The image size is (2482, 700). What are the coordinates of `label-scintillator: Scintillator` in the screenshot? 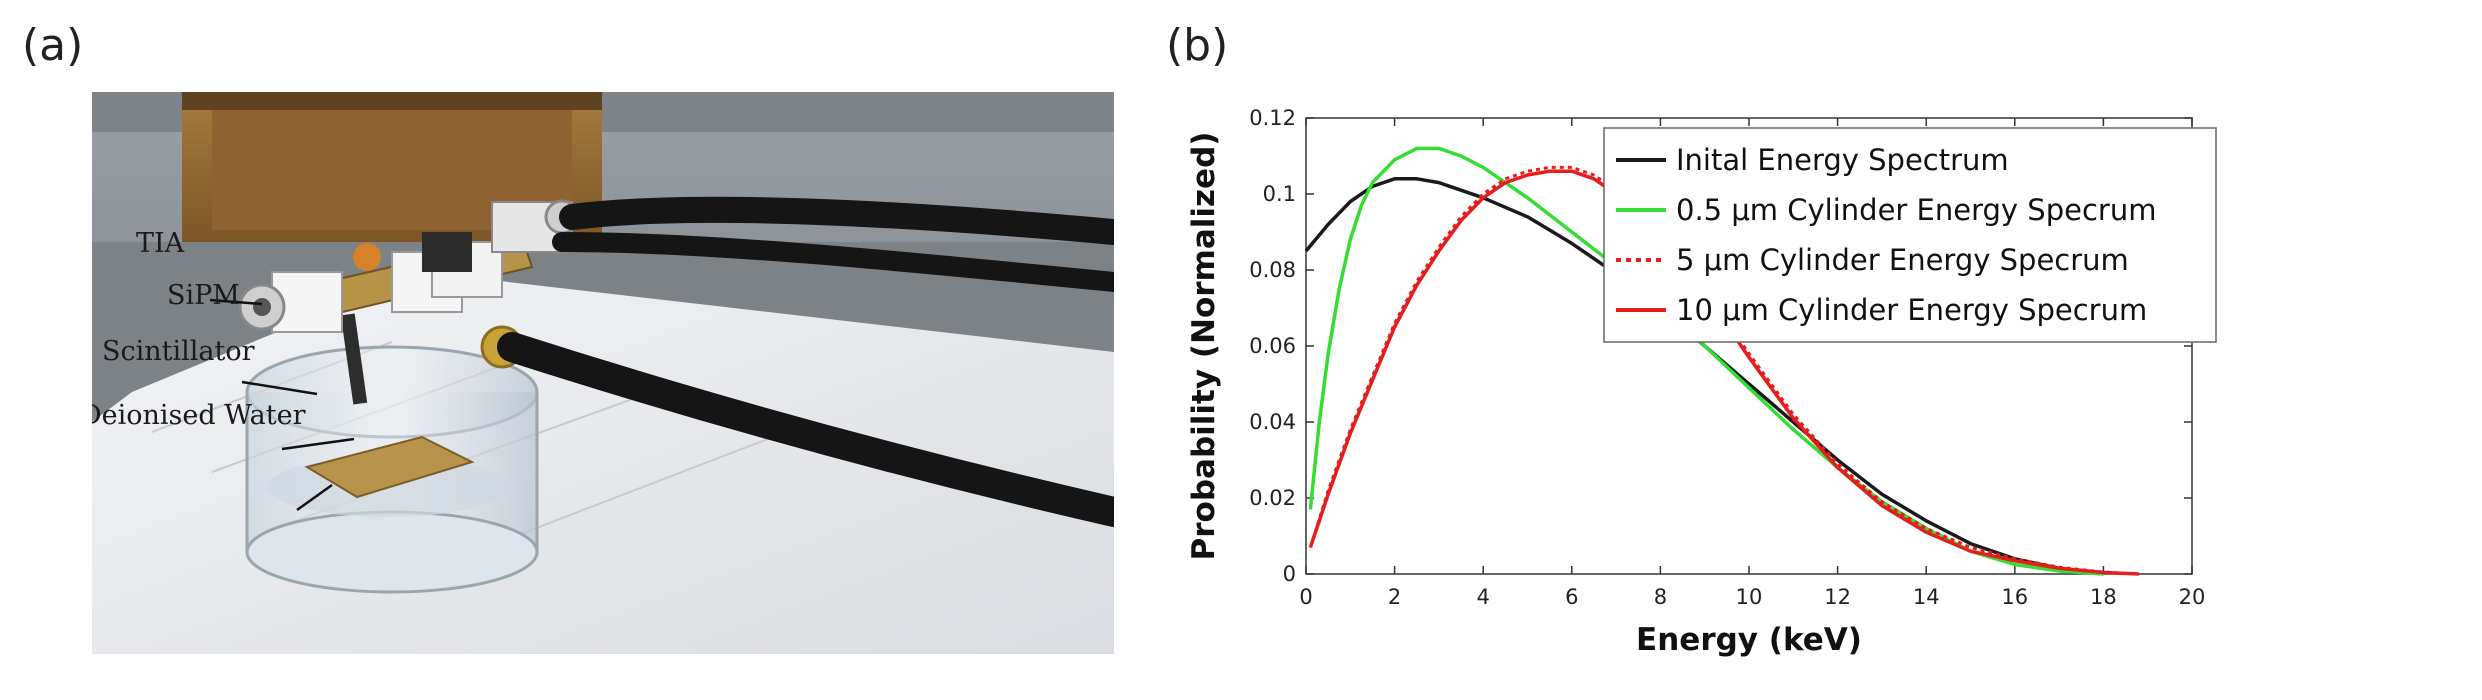 It's located at (178, 351).